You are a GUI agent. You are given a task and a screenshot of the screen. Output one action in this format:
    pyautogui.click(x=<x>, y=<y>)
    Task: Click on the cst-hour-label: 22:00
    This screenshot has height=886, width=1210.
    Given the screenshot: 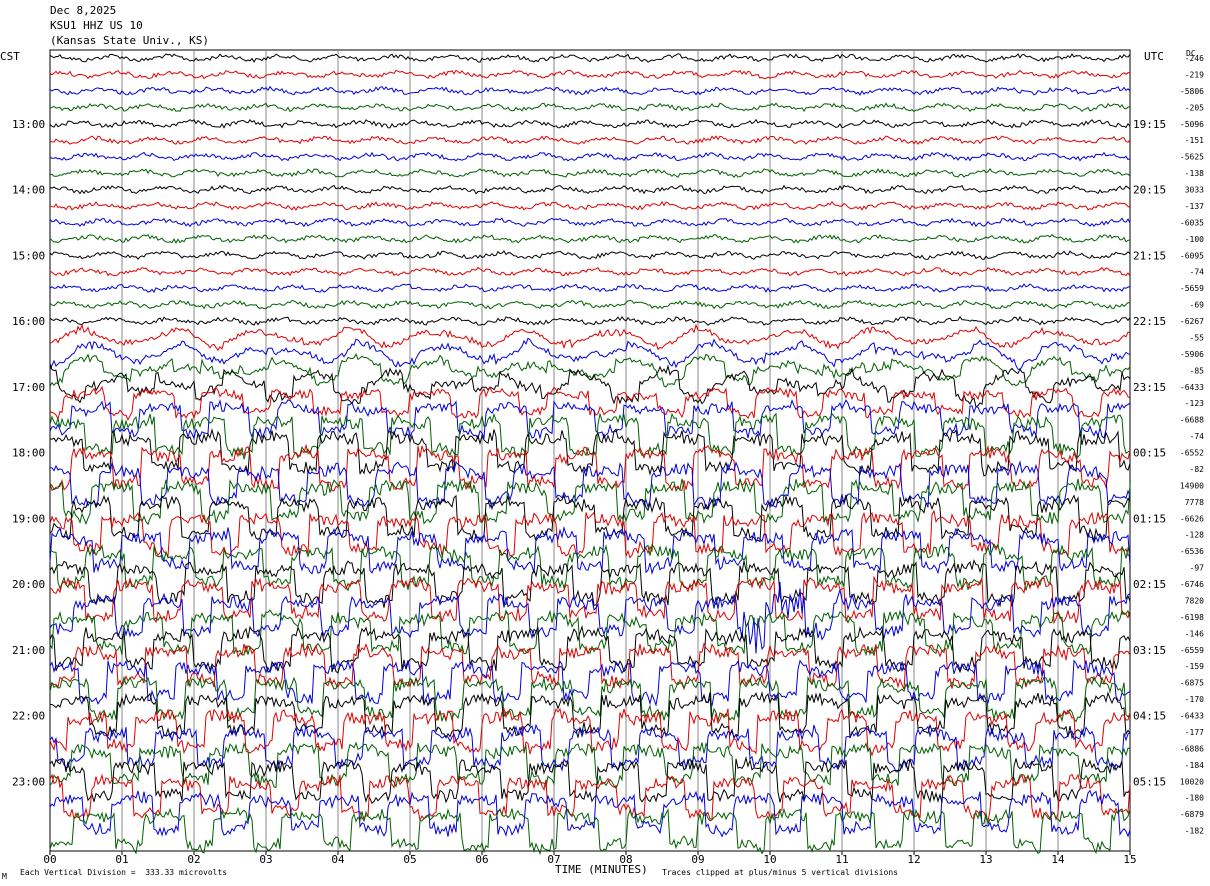 What is the action you would take?
    pyautogui.click(x=28, y=716)
    